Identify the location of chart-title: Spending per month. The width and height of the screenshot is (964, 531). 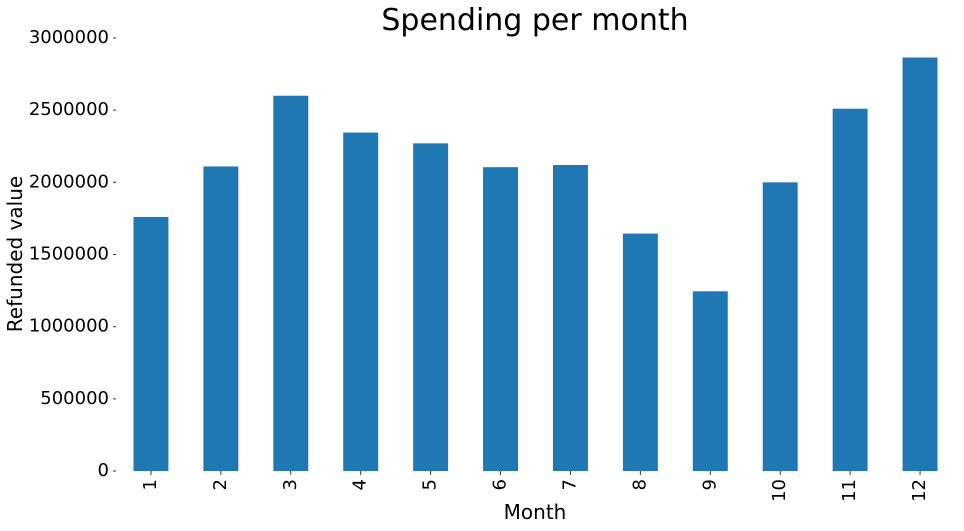
(534, 20).